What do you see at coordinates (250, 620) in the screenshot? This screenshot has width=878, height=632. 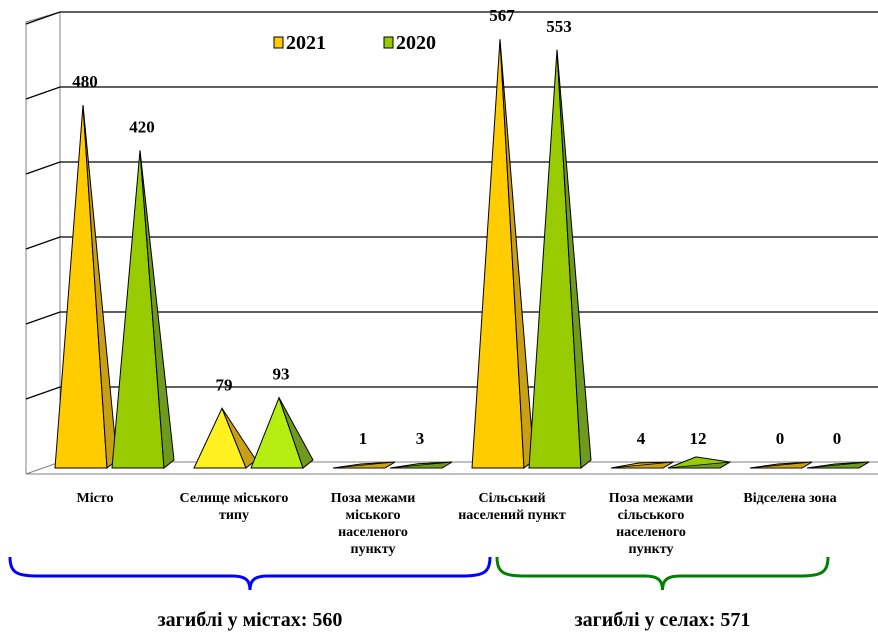 I see `annotation-label-0: загиблі у містах: 560` at bounding box center [250, 620].